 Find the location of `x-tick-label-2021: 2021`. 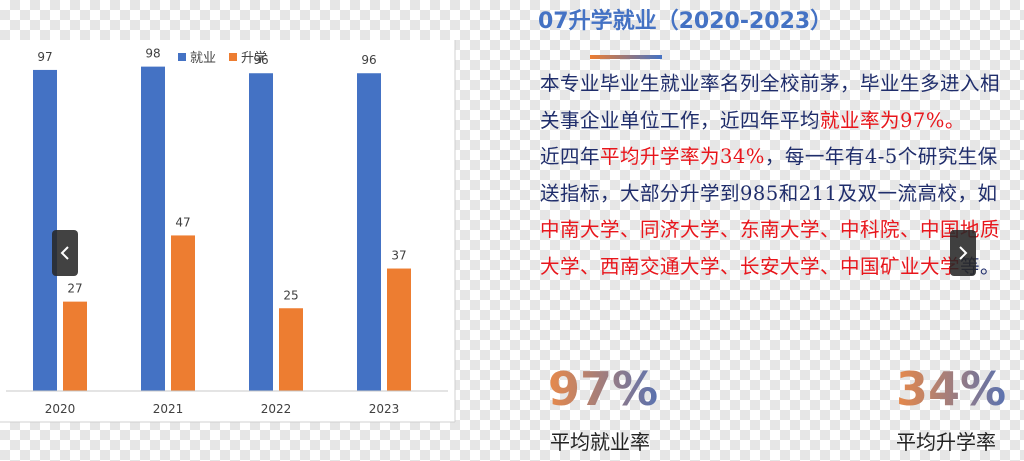

x-tick-label-2021: 2021 is located at coordinates (168, 409).